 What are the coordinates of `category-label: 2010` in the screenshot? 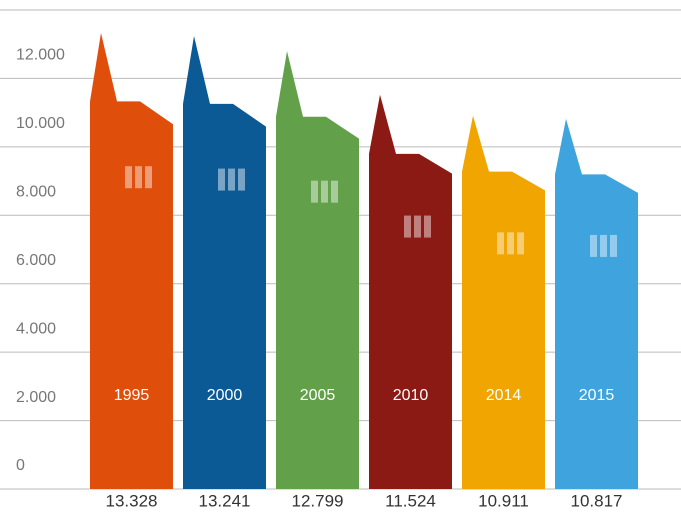 It's located at (411, 395).